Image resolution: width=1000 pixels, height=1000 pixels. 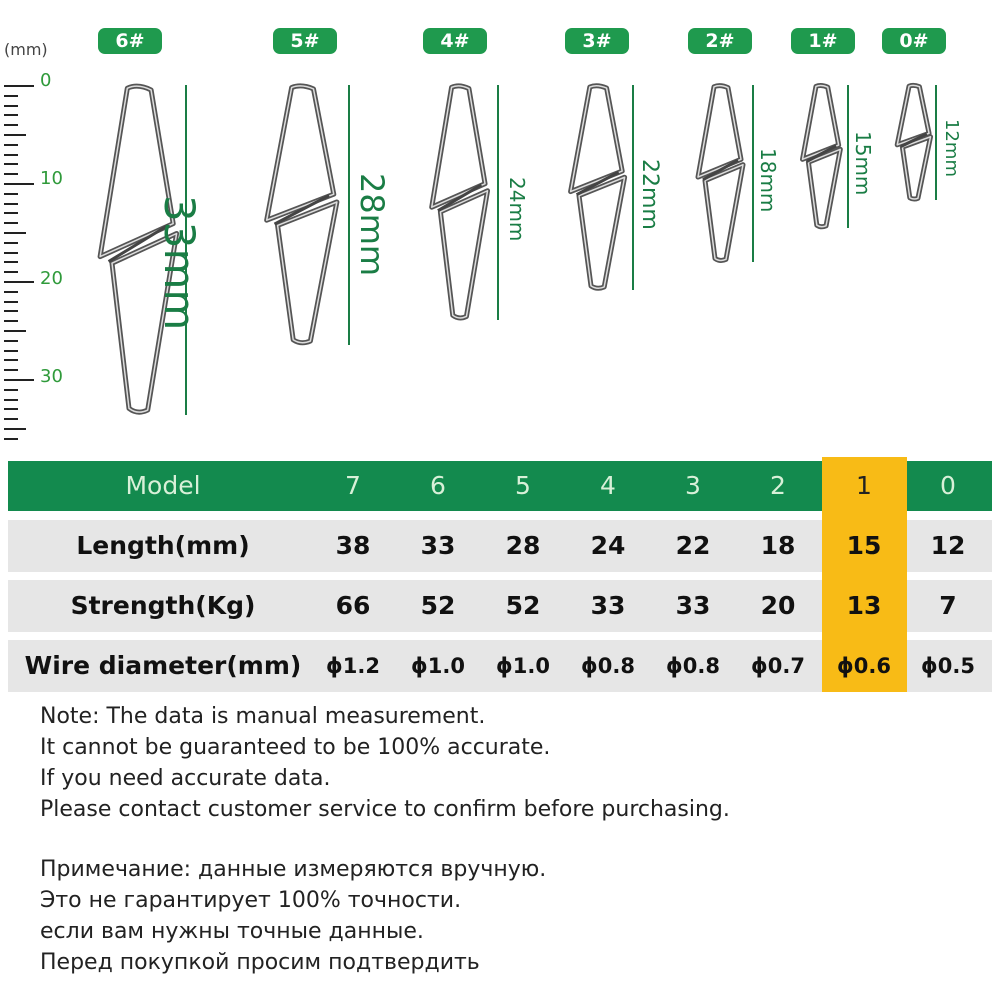 I want to click on table-cell: 3, so click(x=693, y=485).